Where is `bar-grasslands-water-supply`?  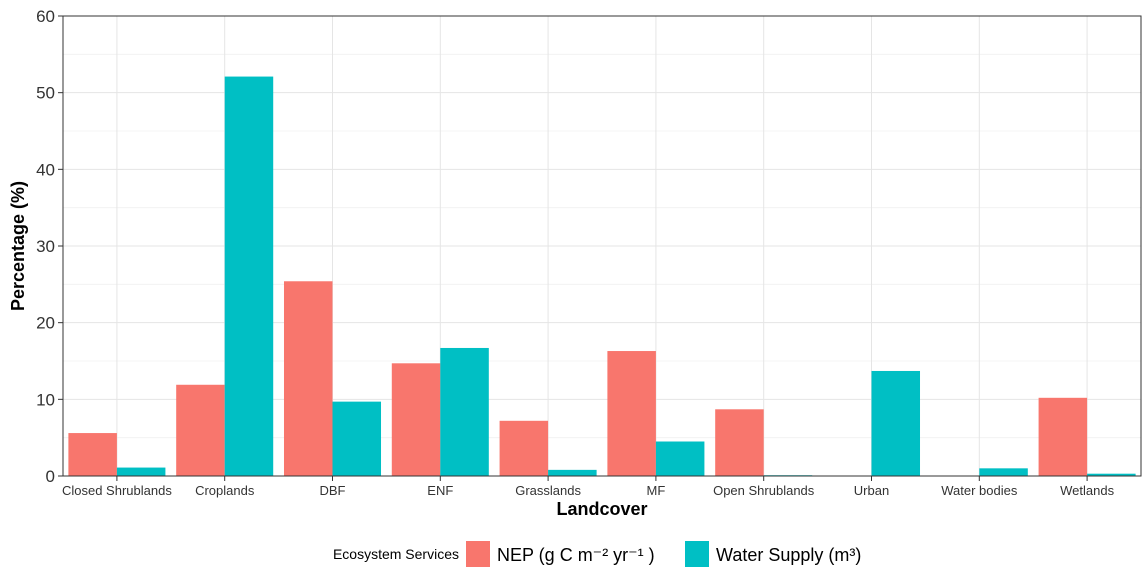
bar-grasslands-water-supply is located at coordinates (572, 472).